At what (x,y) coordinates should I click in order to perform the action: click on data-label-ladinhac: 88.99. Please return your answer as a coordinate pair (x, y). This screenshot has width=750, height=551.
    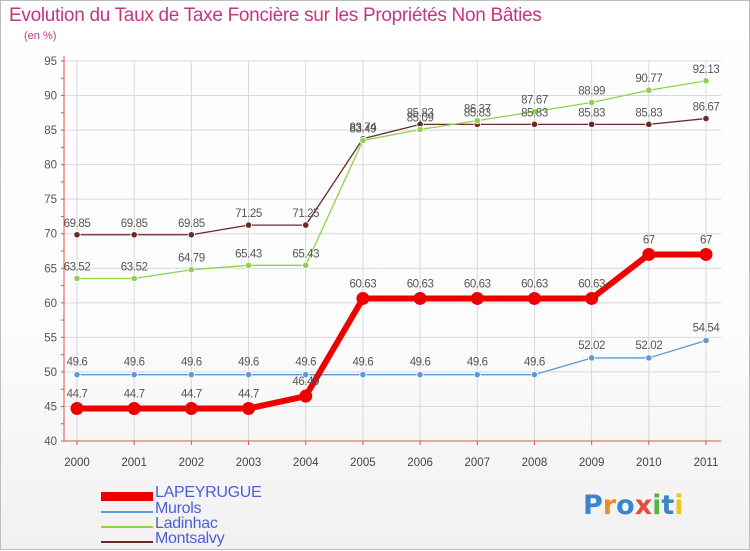
    Looking at the image, I should click on (591, 92).